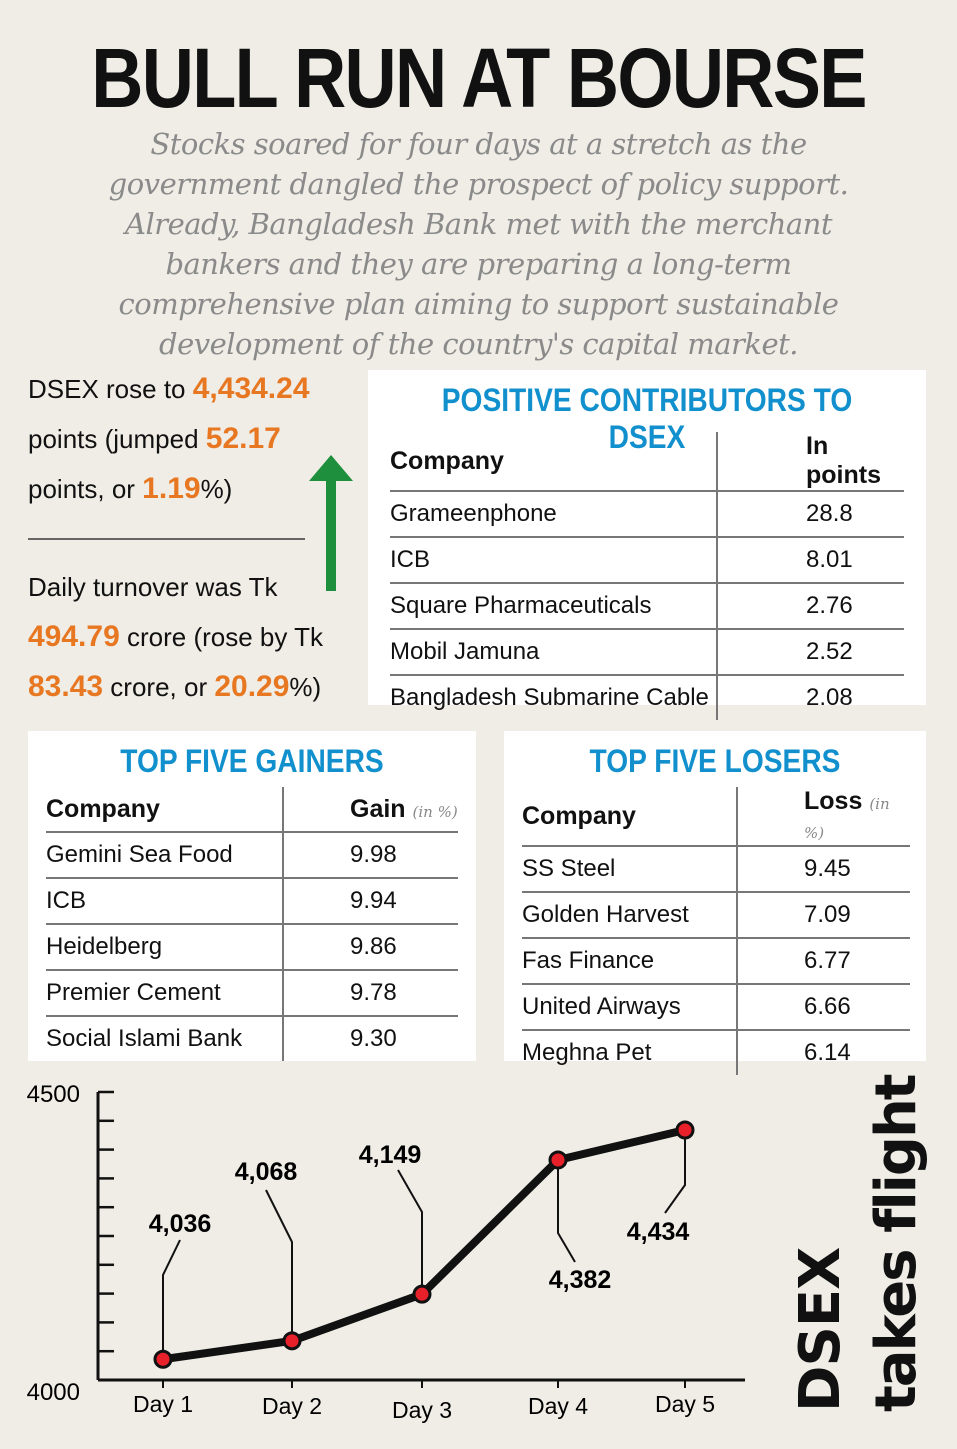 Image resolution: width=957 pixels, height=1449 pixels. I want to click on contributor-points: 2.76, so click(810, 606).